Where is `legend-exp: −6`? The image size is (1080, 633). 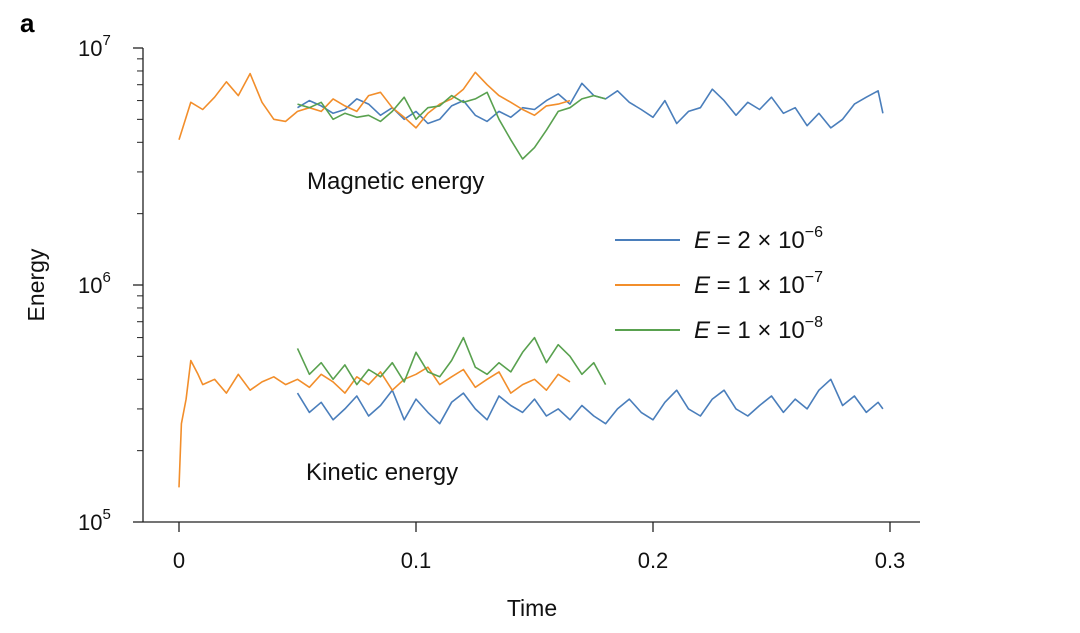
legend-exp: −6 is located at coordinates (814, 232).